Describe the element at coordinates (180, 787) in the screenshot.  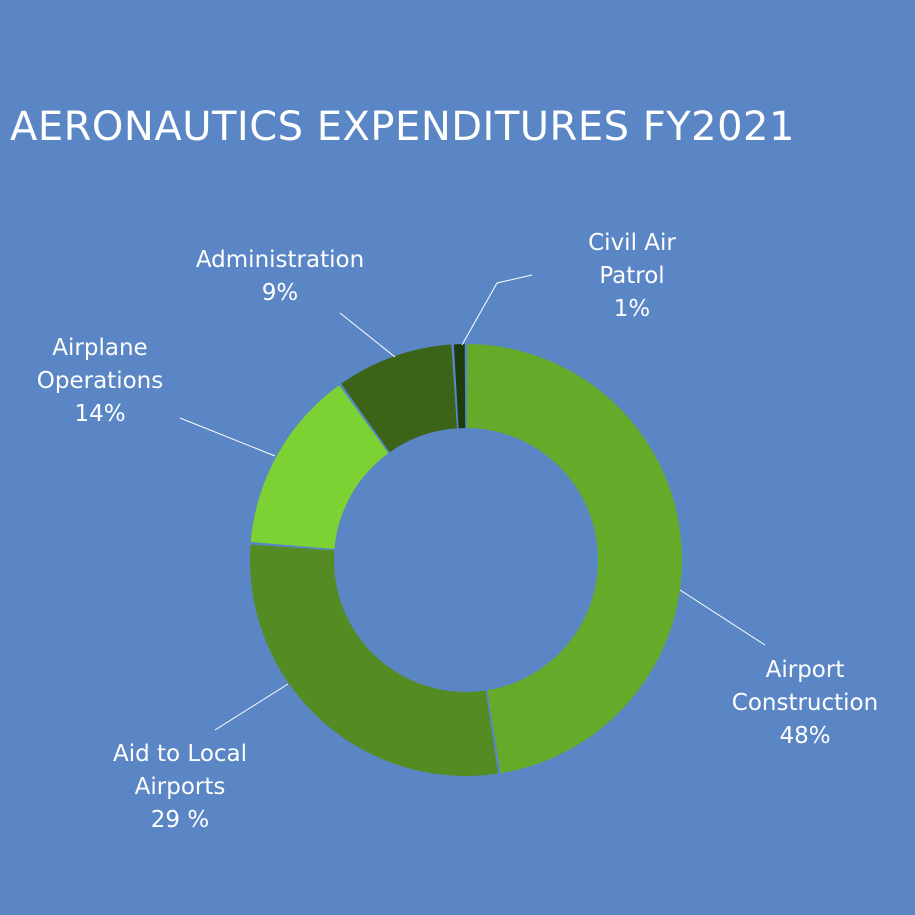
I see `slice-label: Aid to Local Airports 29 %` at that location.